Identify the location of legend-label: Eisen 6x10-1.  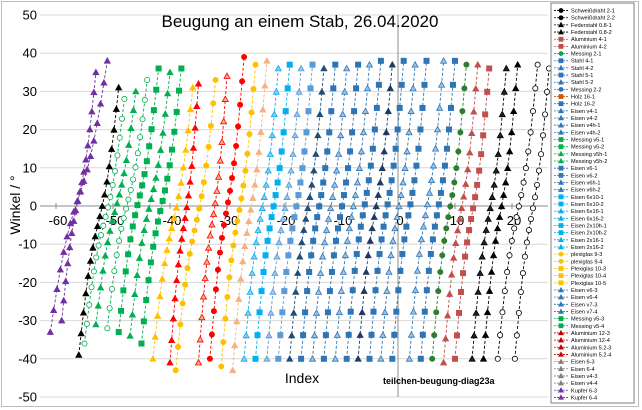
(587, 198).